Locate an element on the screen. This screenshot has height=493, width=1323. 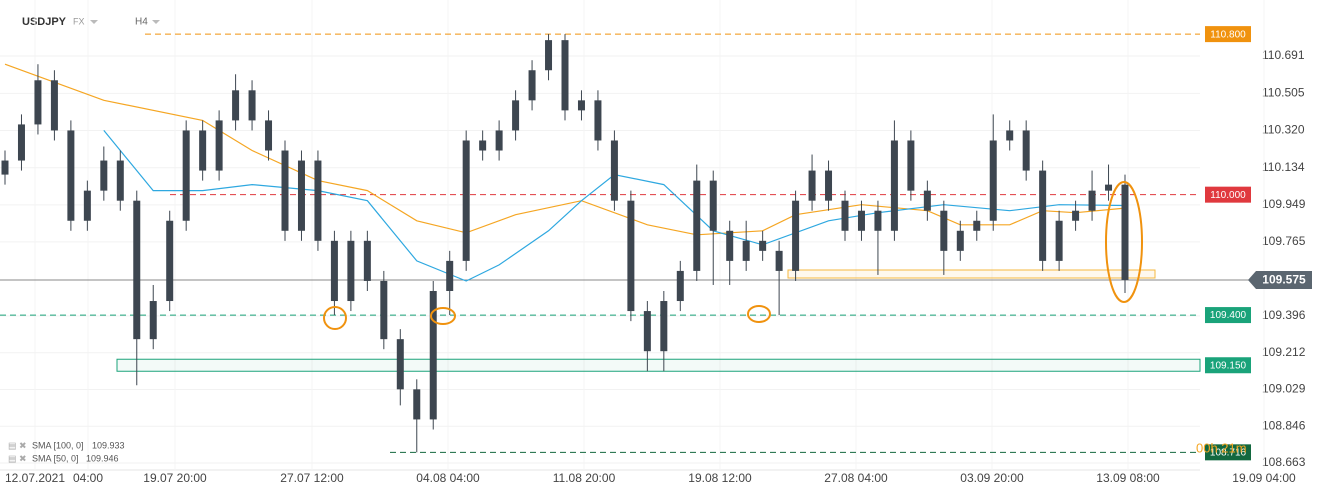
legend-value: 109.933 is located at coordinates (108, 445).